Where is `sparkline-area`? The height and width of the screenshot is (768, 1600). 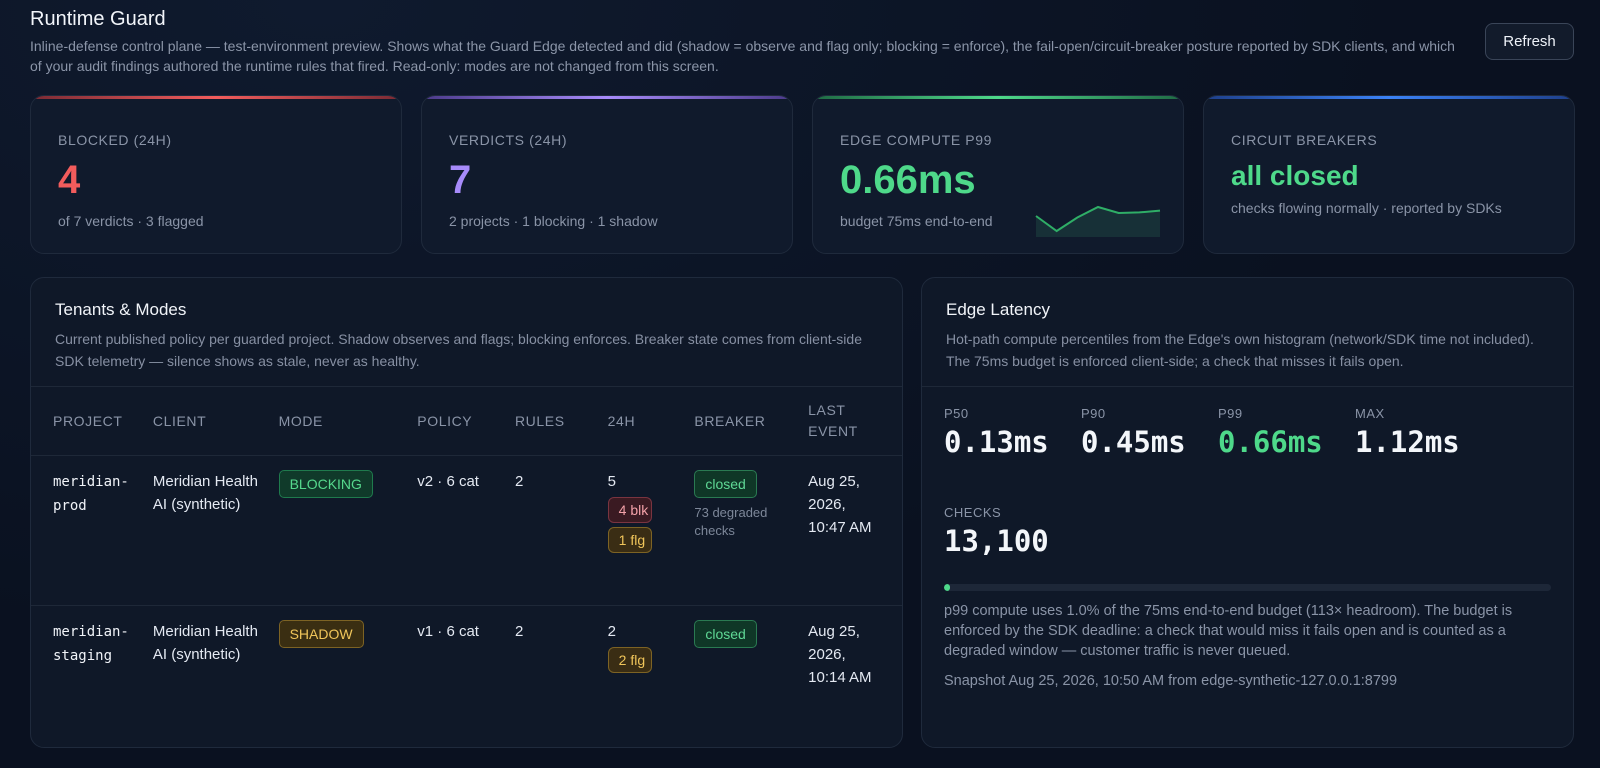 sparkline-area is located at coordinates (1098, 222).